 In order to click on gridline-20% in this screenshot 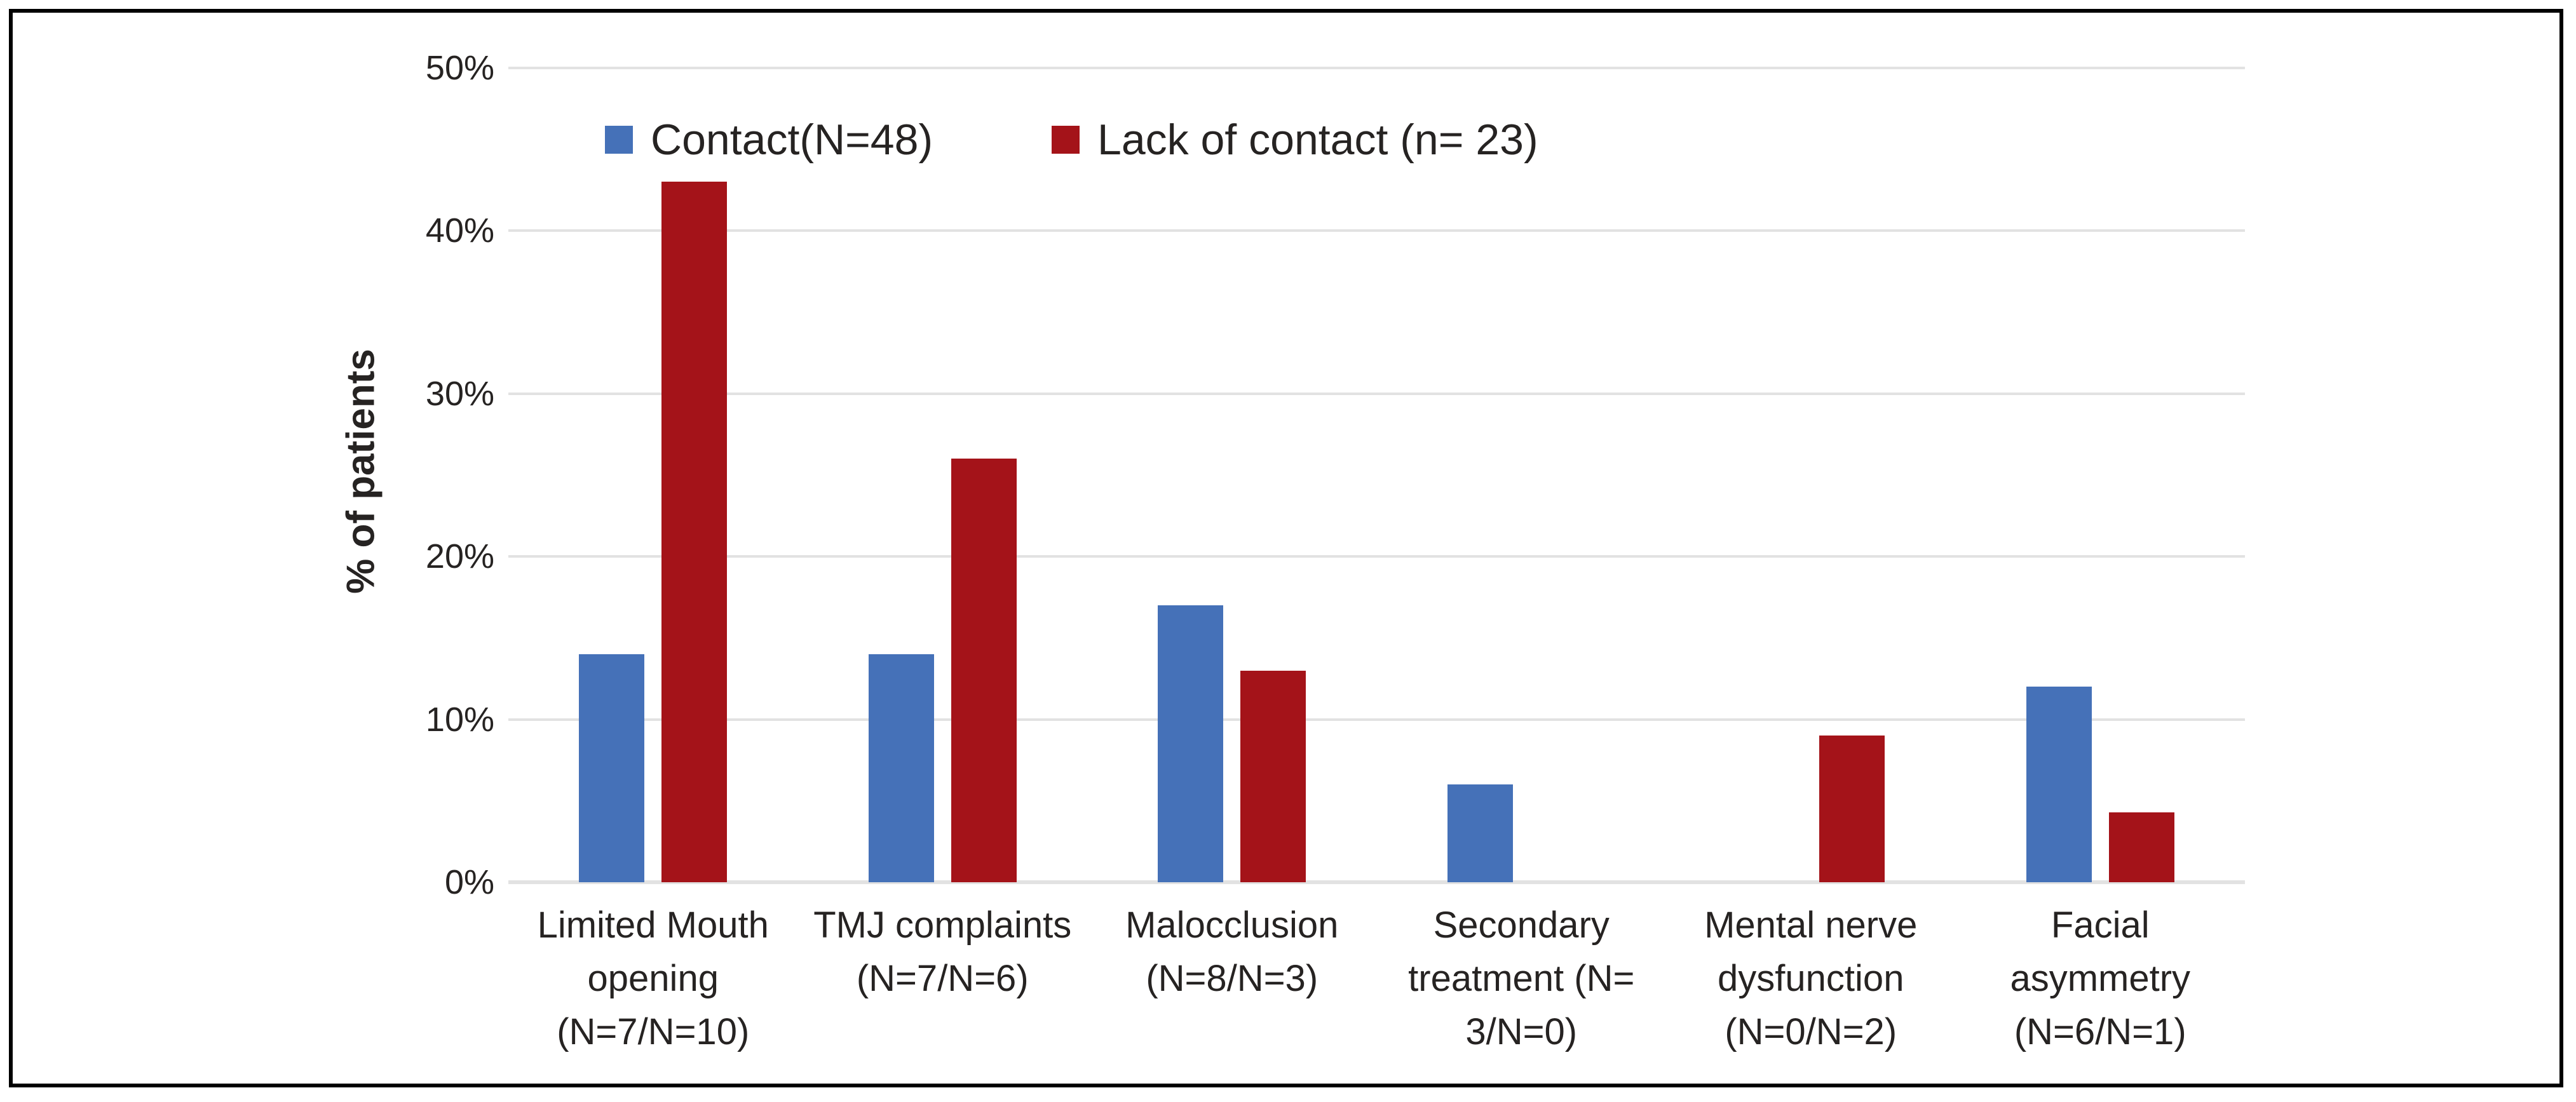, I will do `click(1376, 556)`.